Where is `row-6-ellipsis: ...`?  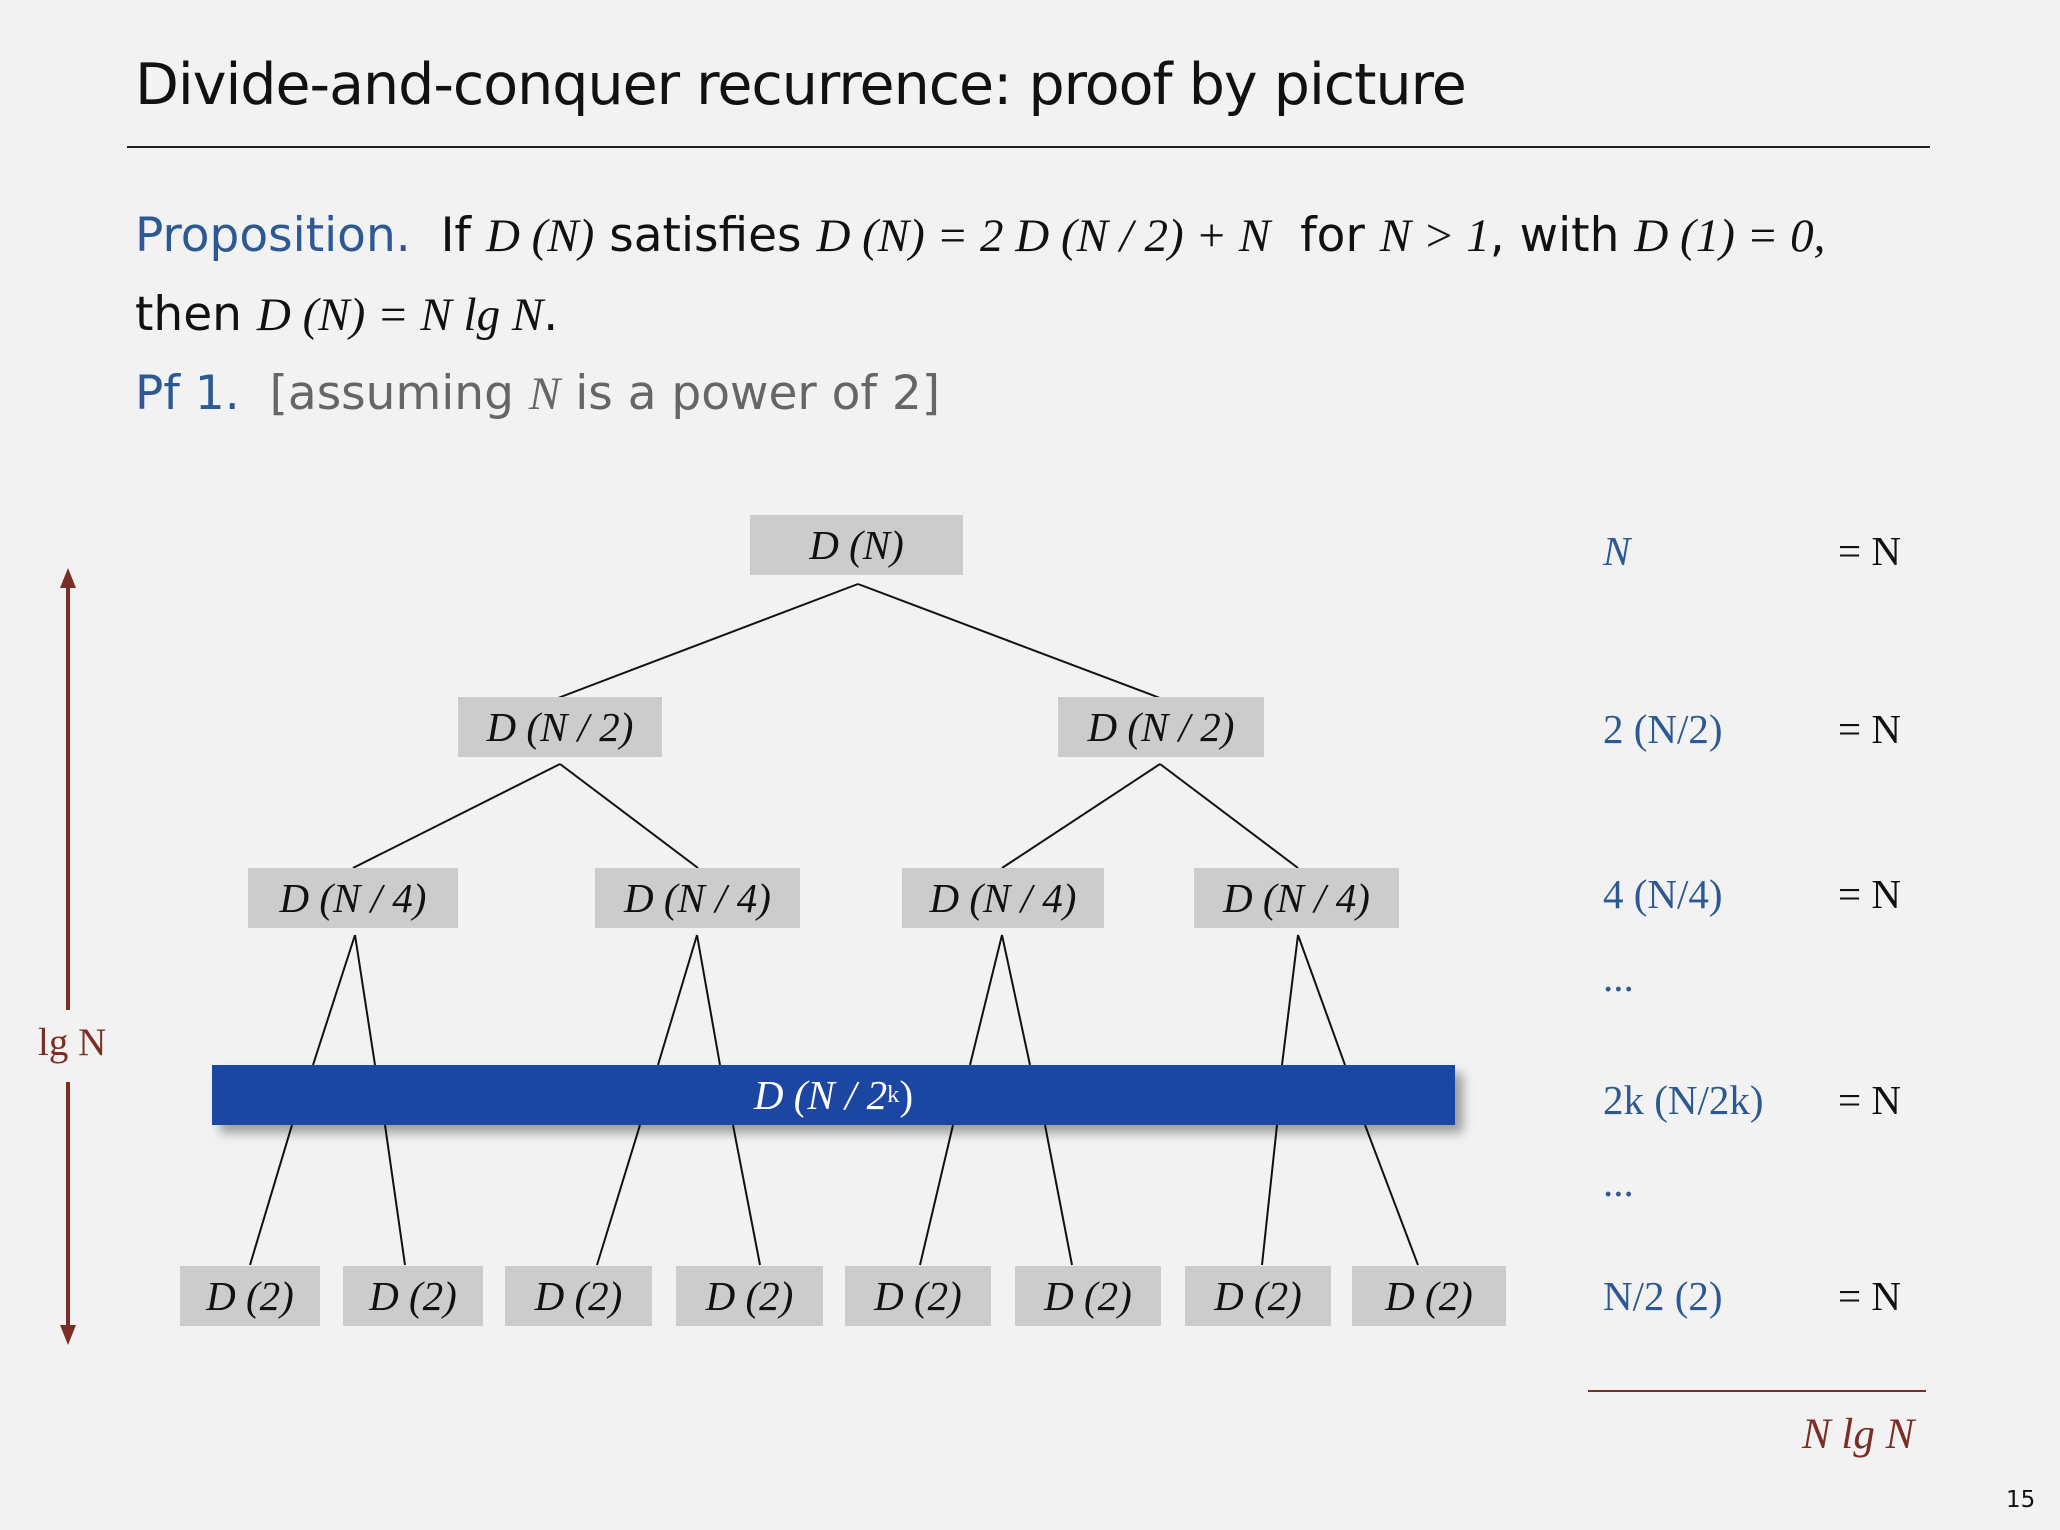
row-6-ellipsis: ... is located at coordinates (1618, 1182).